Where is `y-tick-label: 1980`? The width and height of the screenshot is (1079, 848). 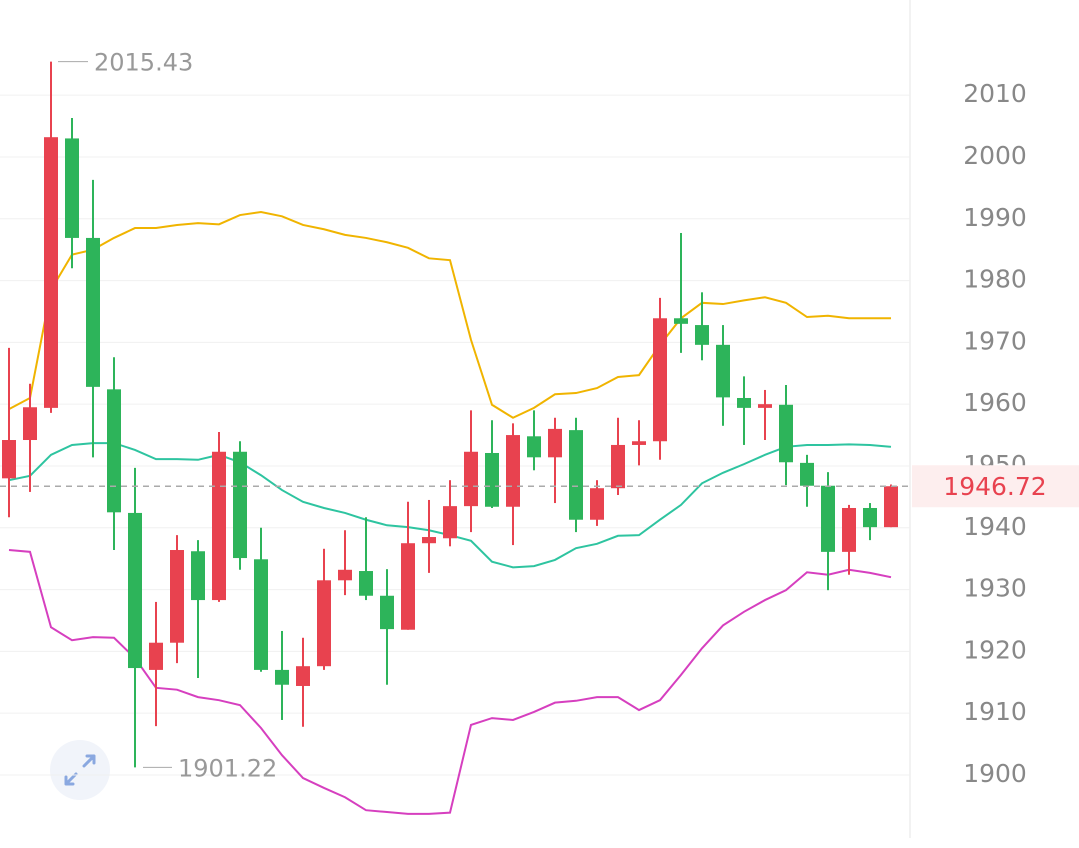
y-tick-label: 1980 is located at coordinates (995, 279).